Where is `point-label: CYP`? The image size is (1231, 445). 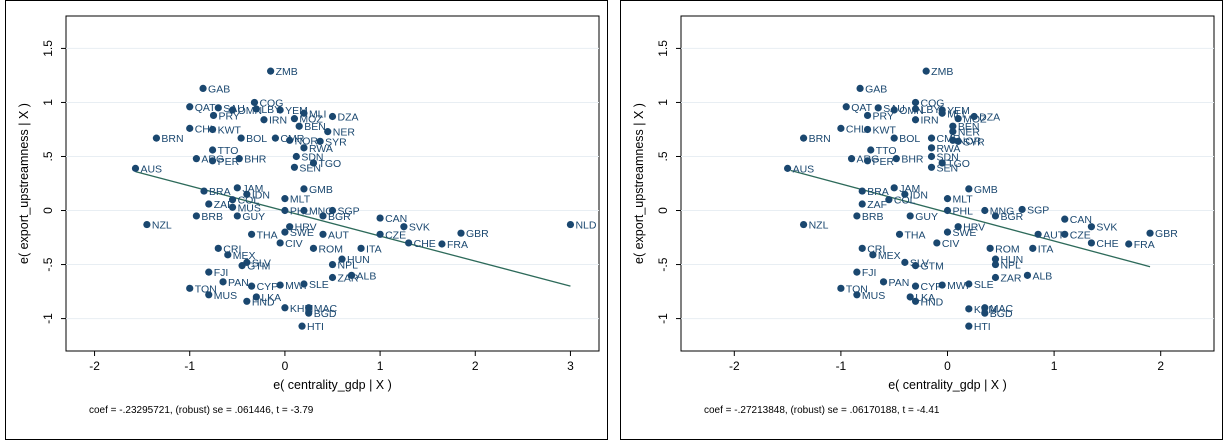
point-label: CYP is located at coordinates (932, 287).